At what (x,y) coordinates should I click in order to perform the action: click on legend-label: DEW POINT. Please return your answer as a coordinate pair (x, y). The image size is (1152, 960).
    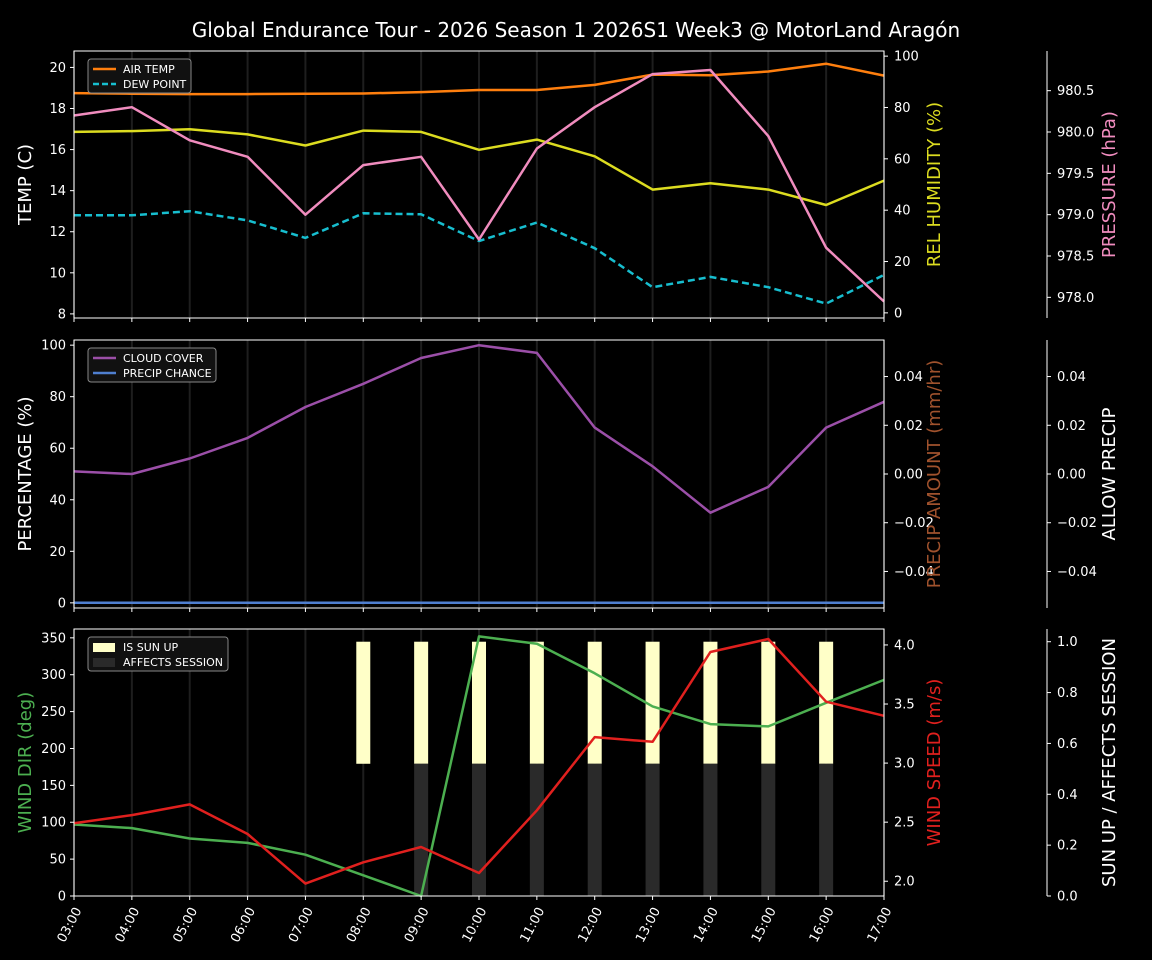
    Looking at the image, I should click on (155, 84).